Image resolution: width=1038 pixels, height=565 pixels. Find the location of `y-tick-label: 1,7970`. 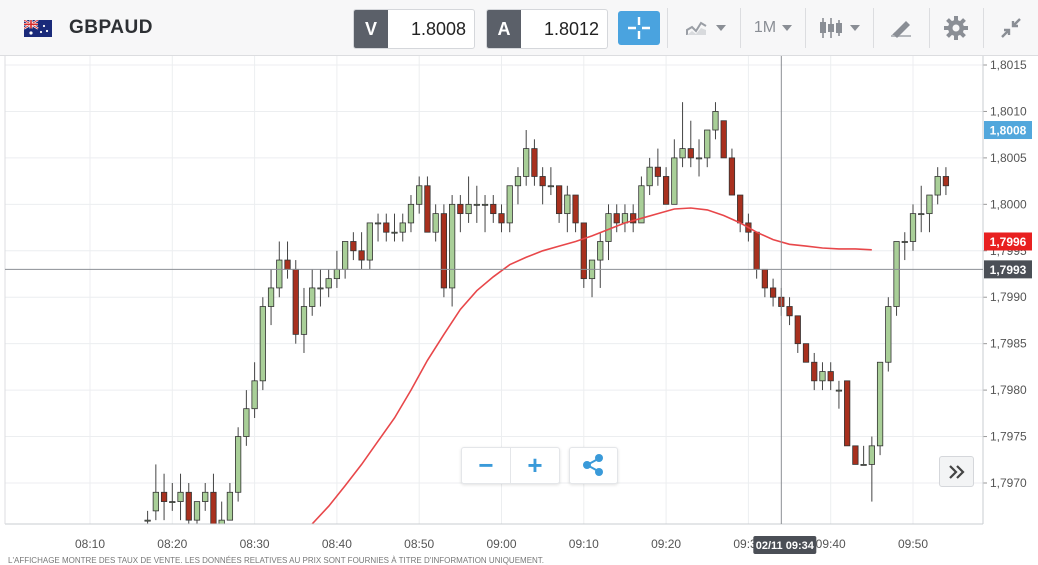

y-tick-label: 1,7970 is located at coordinates (1008, 483).